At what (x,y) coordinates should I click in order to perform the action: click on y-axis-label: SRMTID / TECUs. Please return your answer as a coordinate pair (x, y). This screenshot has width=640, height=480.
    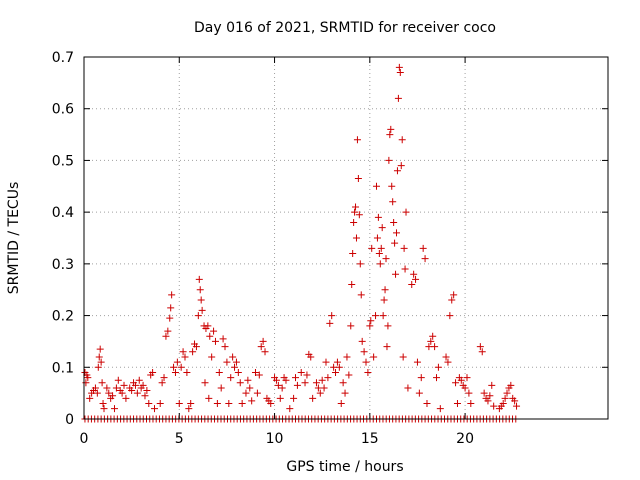
    Looking at the image, I should click on (14, 238).